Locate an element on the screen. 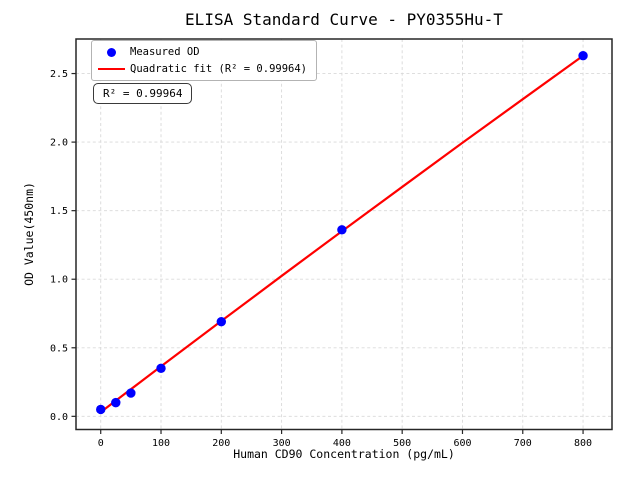 Image resolution: width=640 pixels, height=480 pixels. legend: Measured OD Quadratic fit (R² = 0.99964) is located at coordinates (204, 60).